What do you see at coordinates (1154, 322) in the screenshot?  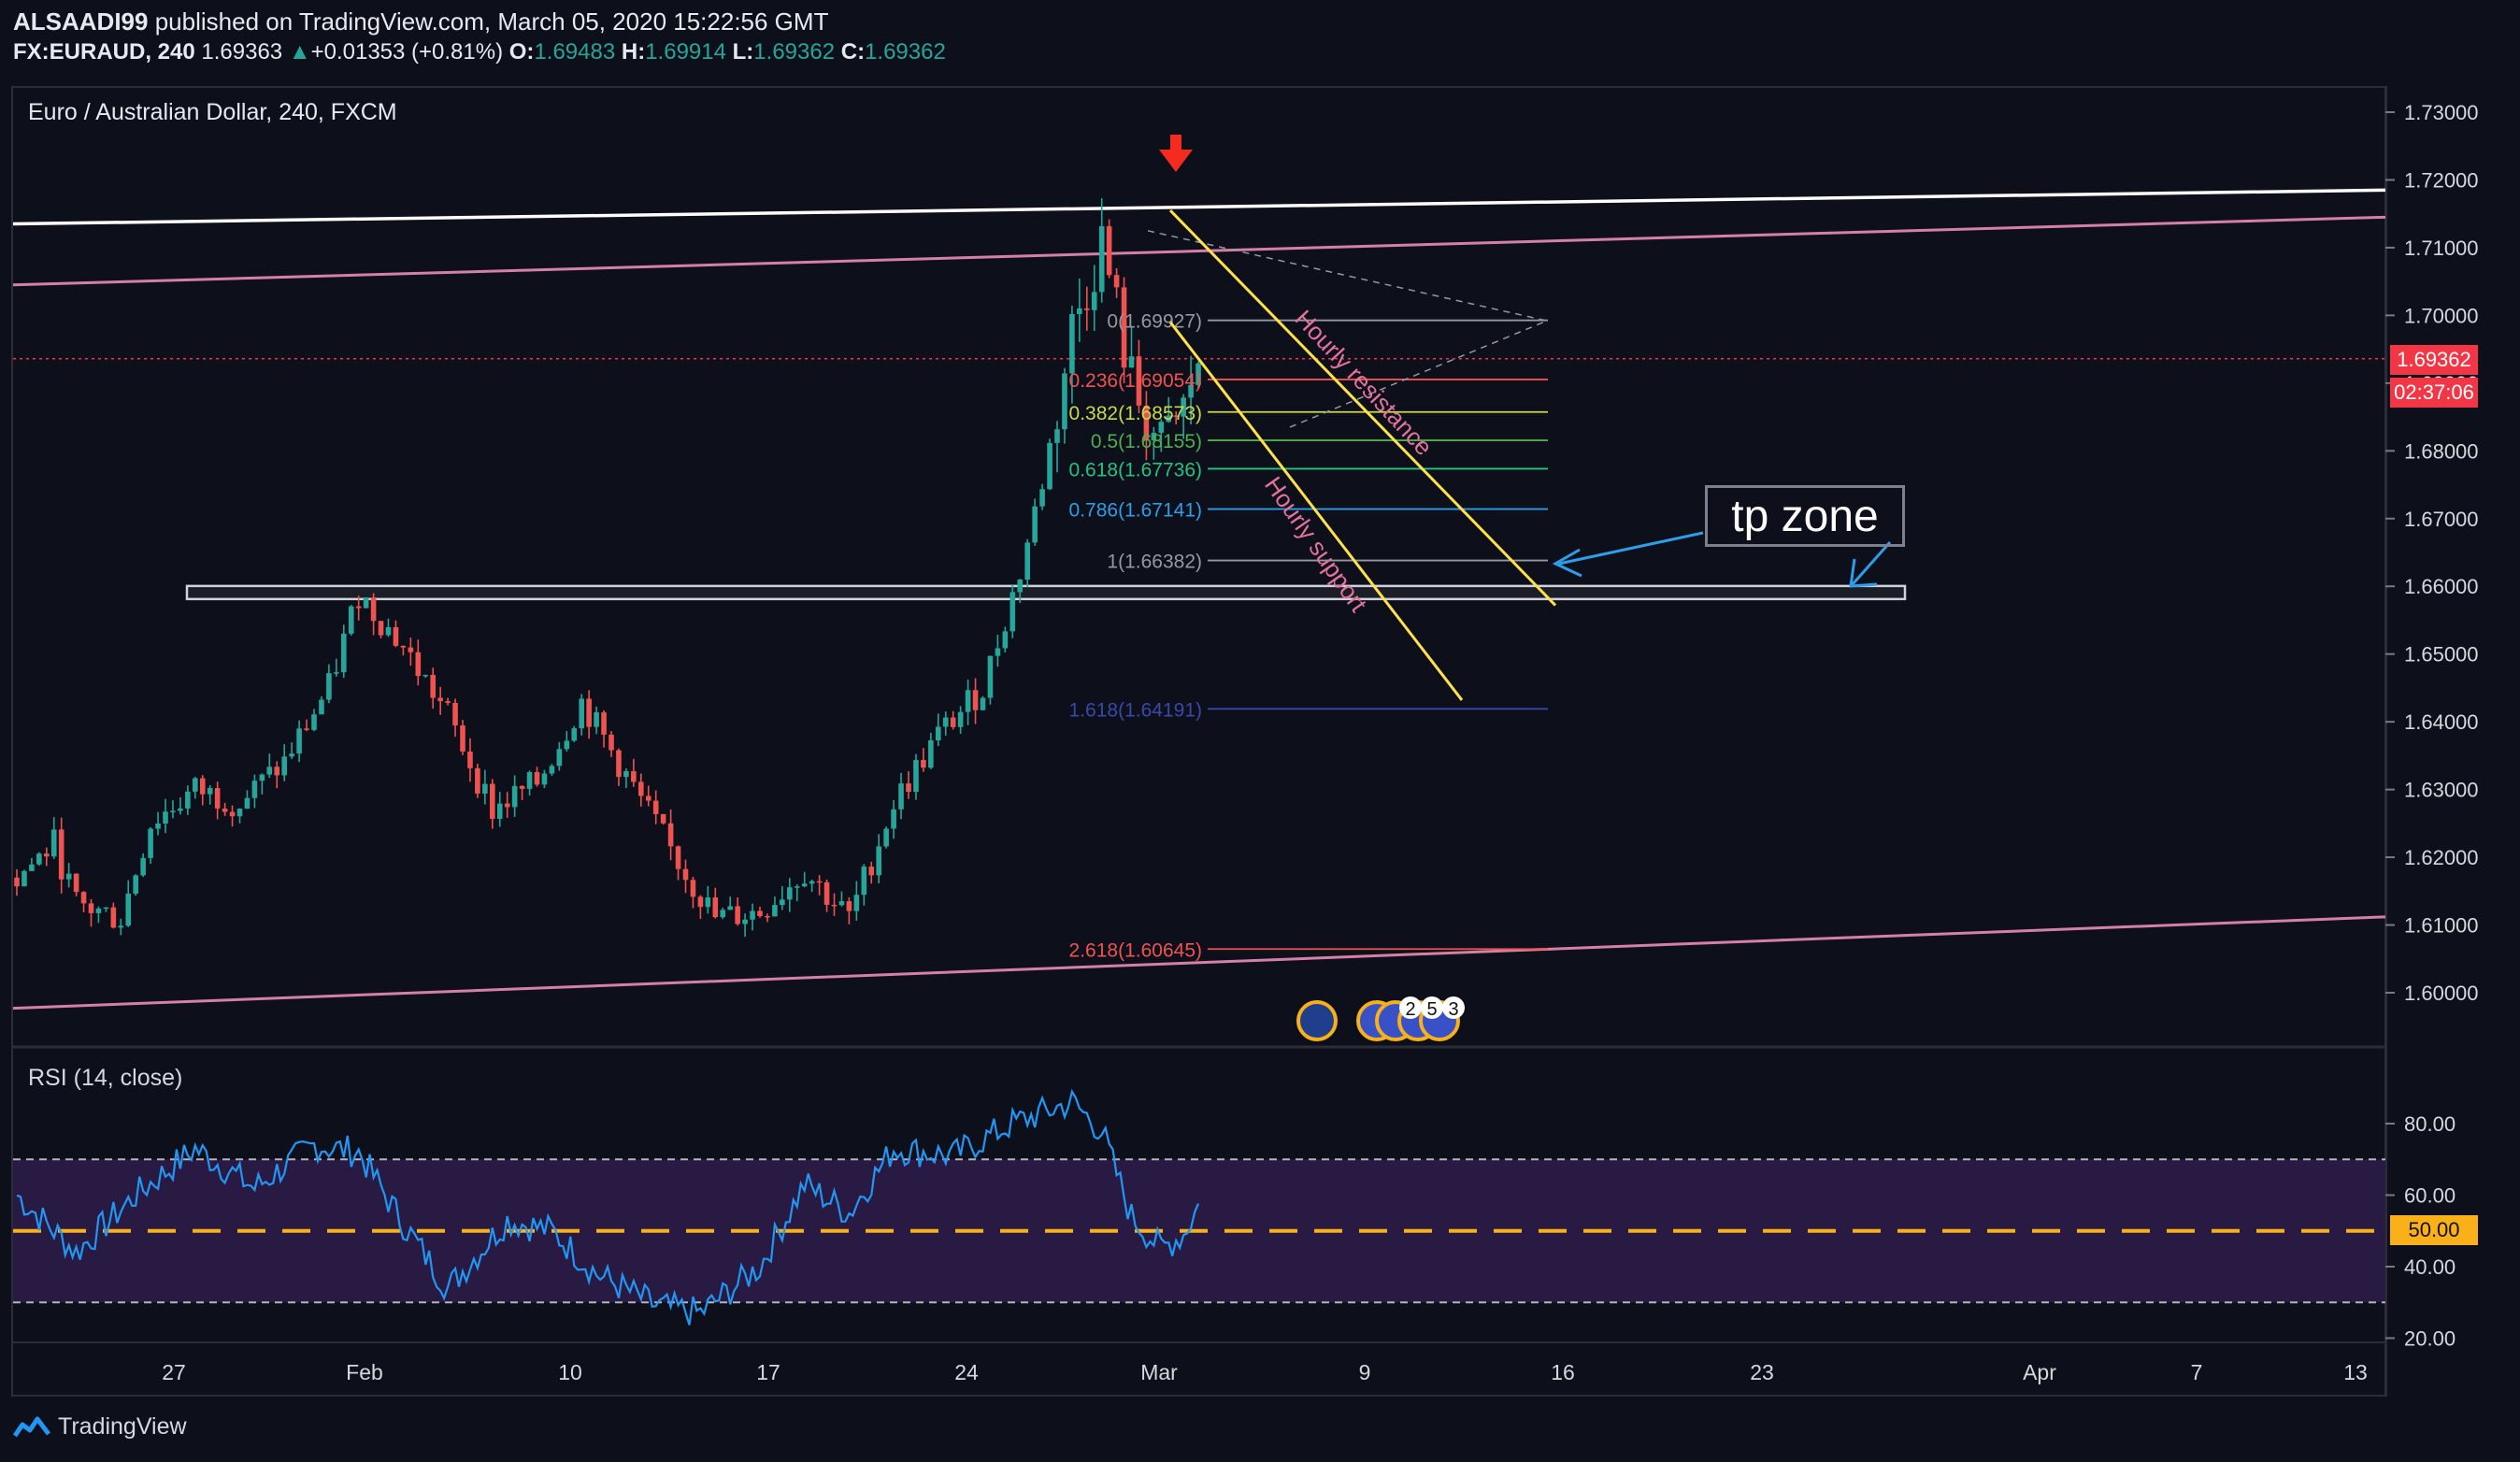 I see `fib-level-label: 0(1.69927)` at bounding box center [1154, 322].